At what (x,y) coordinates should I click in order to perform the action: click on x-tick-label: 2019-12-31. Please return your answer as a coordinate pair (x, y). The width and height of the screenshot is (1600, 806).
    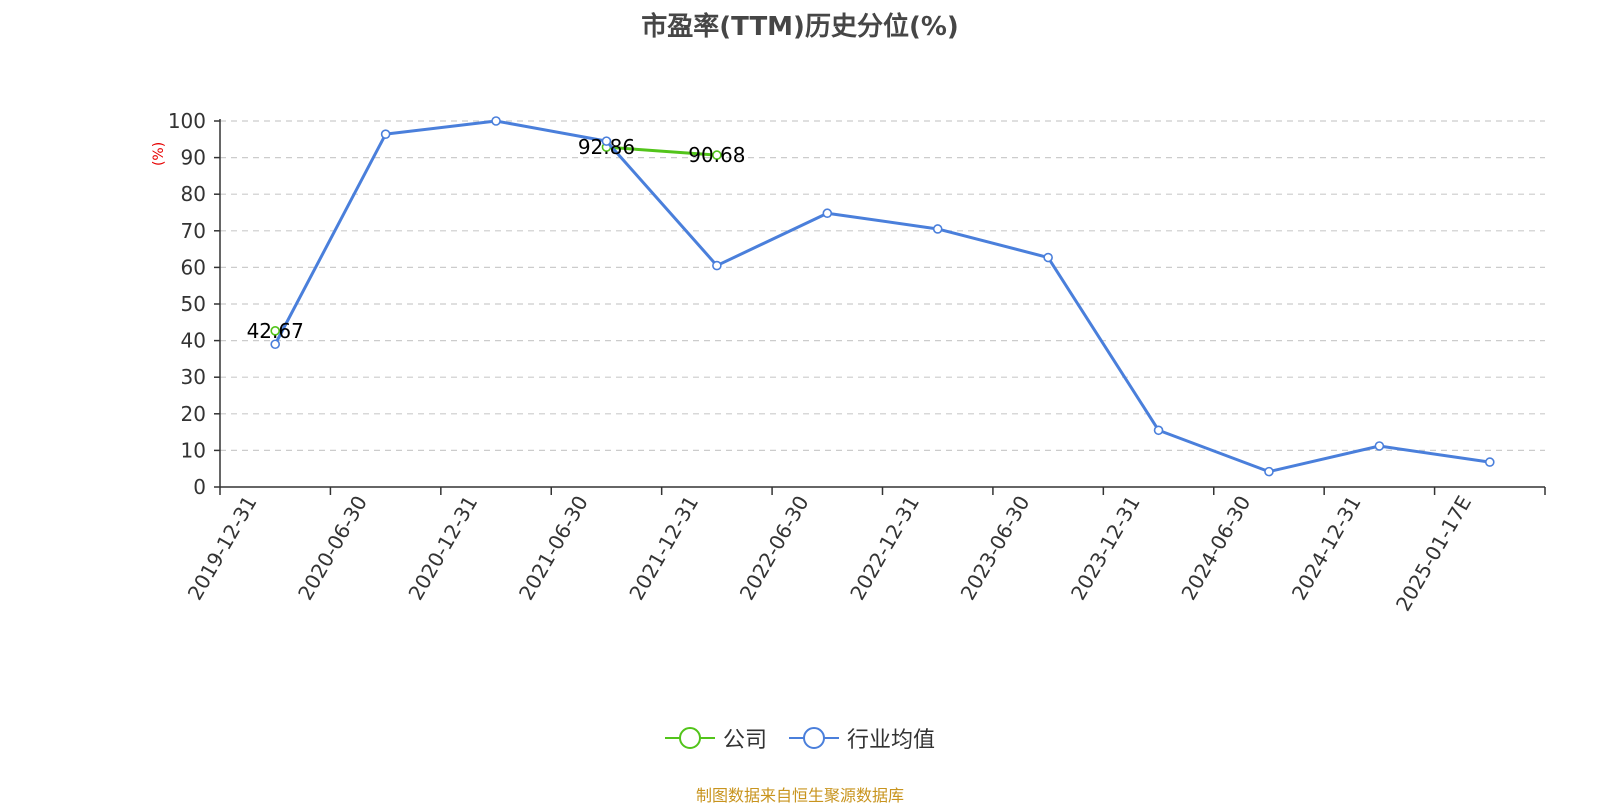
    Looking at the image, I should click on (222, 548).